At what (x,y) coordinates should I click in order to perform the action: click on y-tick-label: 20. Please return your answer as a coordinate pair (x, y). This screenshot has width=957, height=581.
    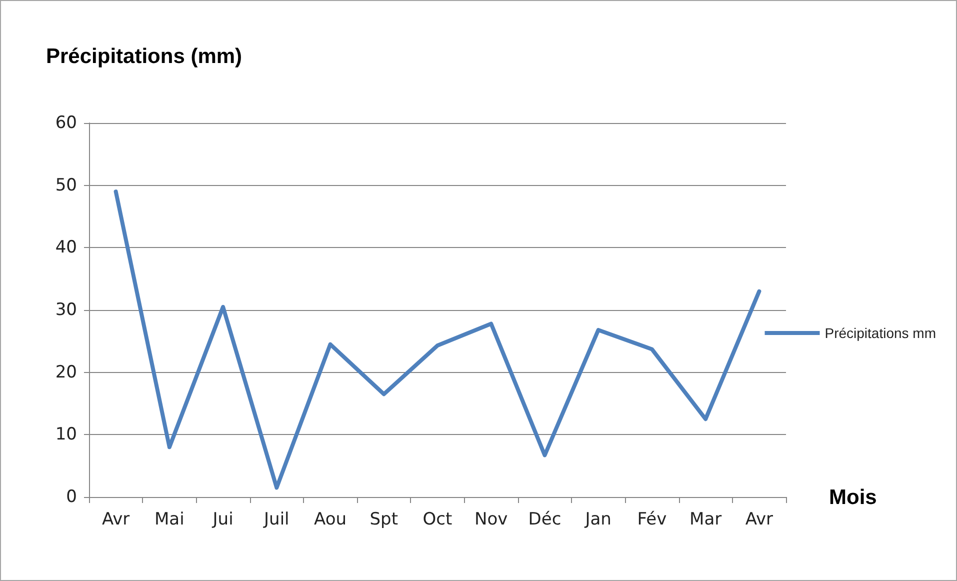
    Looking at the image, I should click on (66, 372).